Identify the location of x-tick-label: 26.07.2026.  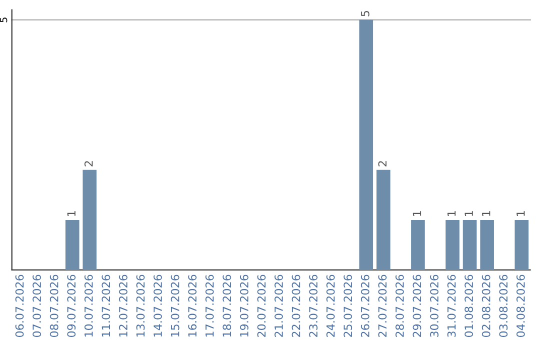
(365, 305).